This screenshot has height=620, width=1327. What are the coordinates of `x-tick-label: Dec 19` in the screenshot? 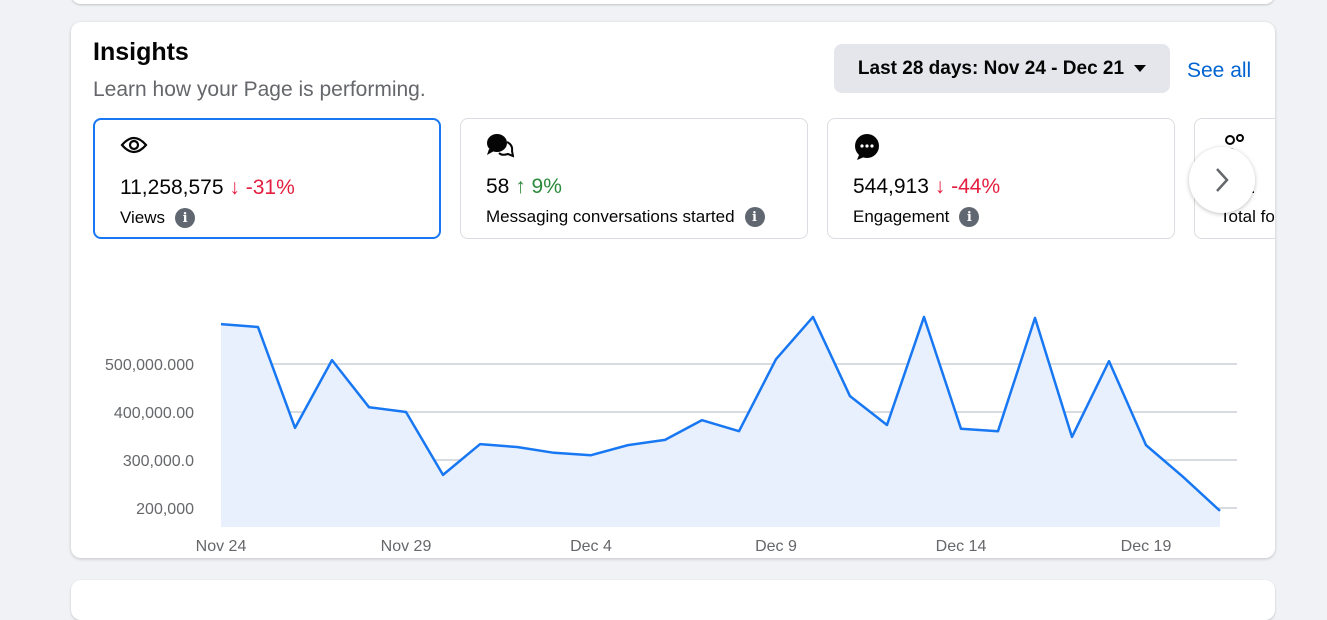 It's located at (1146, 546).